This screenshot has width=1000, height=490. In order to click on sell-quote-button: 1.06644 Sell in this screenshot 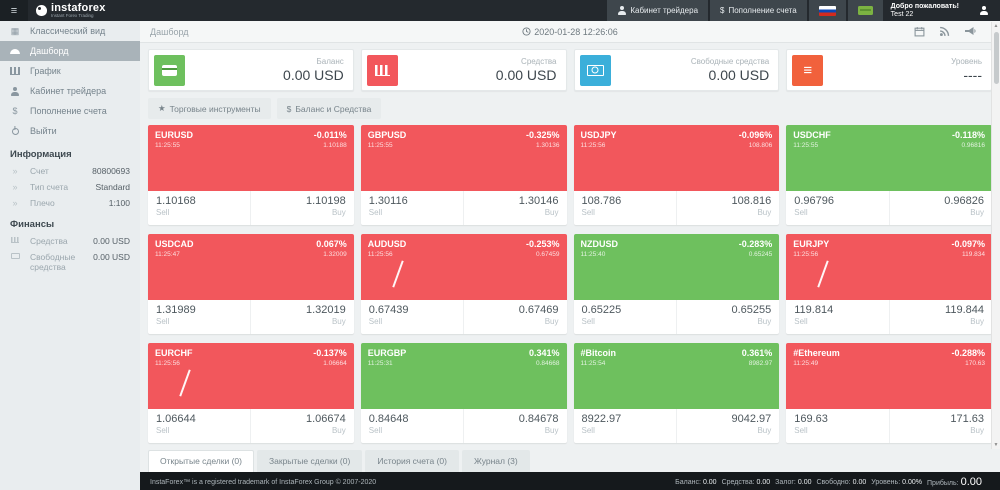, I will do `click(199, 426)`.